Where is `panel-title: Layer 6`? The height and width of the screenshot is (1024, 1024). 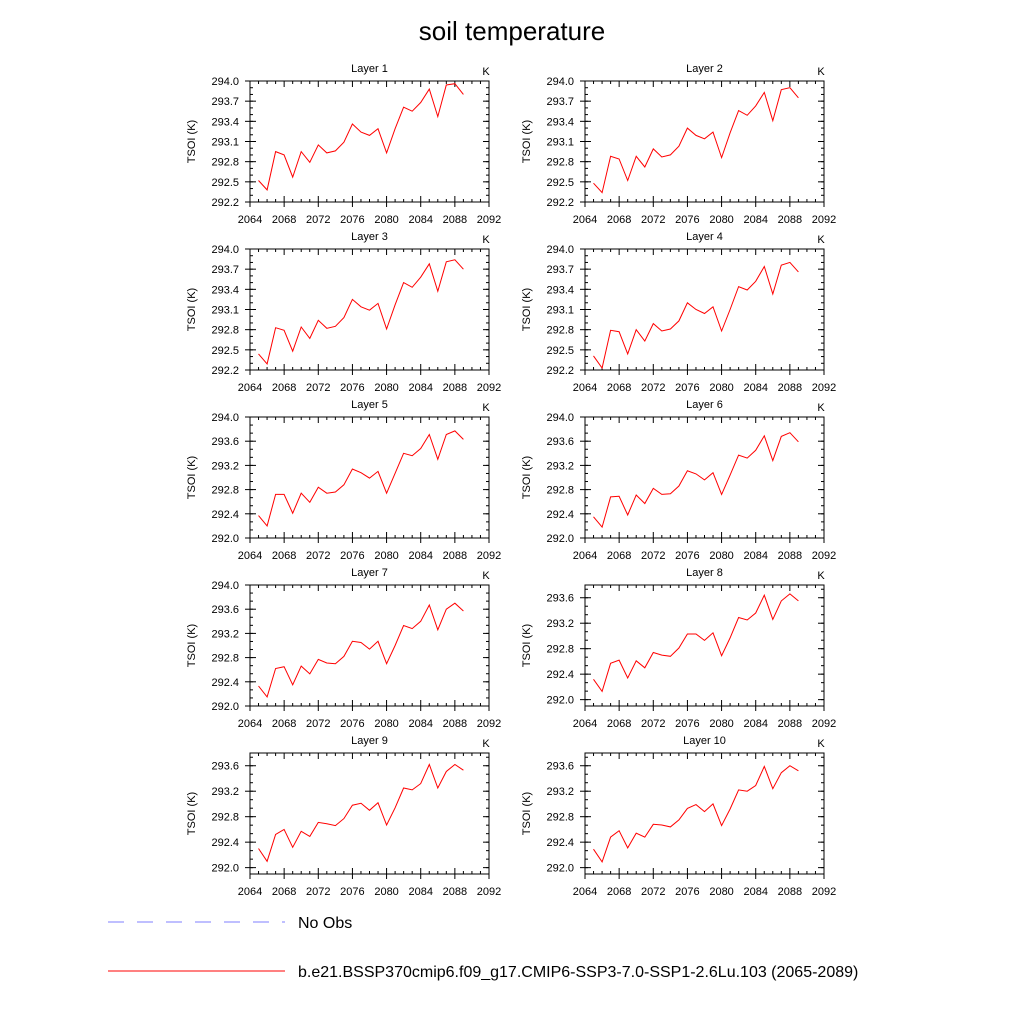 panel-title: Layer 6 is located at coordinates (704, 405).